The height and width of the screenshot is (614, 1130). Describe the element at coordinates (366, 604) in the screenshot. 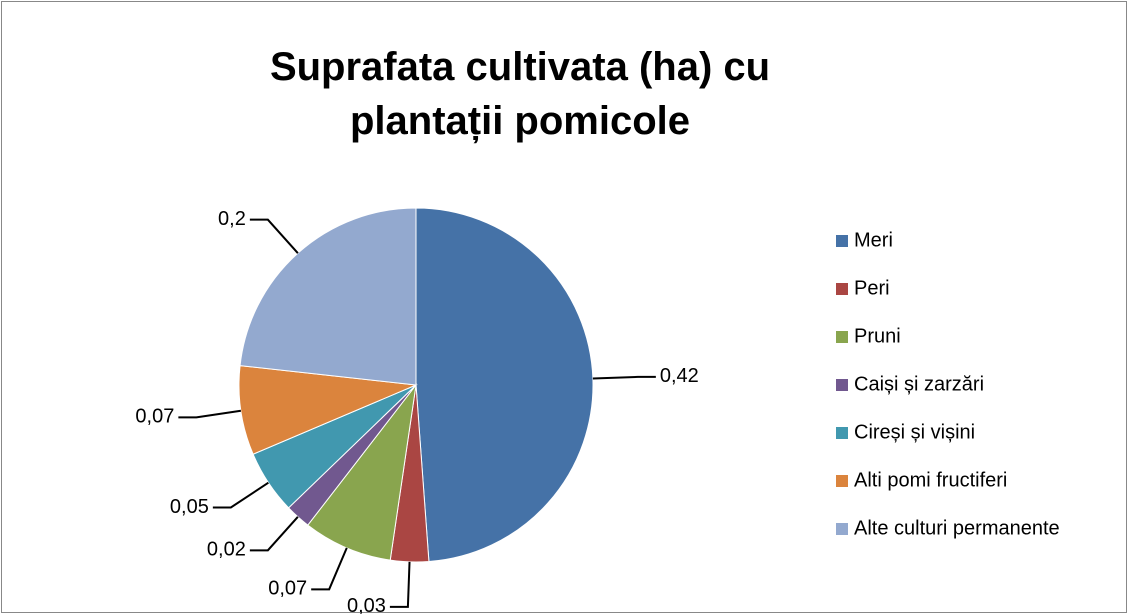

I see `data-label: 0,03` at that location.